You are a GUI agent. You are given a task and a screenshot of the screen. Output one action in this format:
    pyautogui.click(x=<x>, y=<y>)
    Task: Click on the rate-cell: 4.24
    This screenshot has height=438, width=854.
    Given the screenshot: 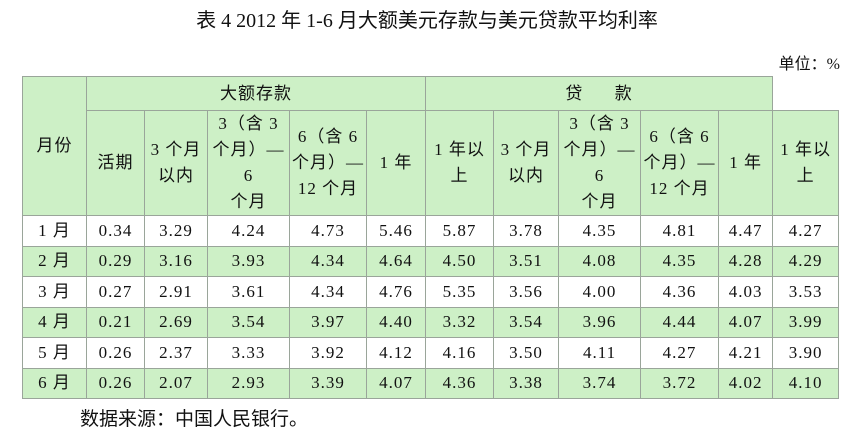 What is the action you would take?
    pyautogui.click(x=248, y=231)
    